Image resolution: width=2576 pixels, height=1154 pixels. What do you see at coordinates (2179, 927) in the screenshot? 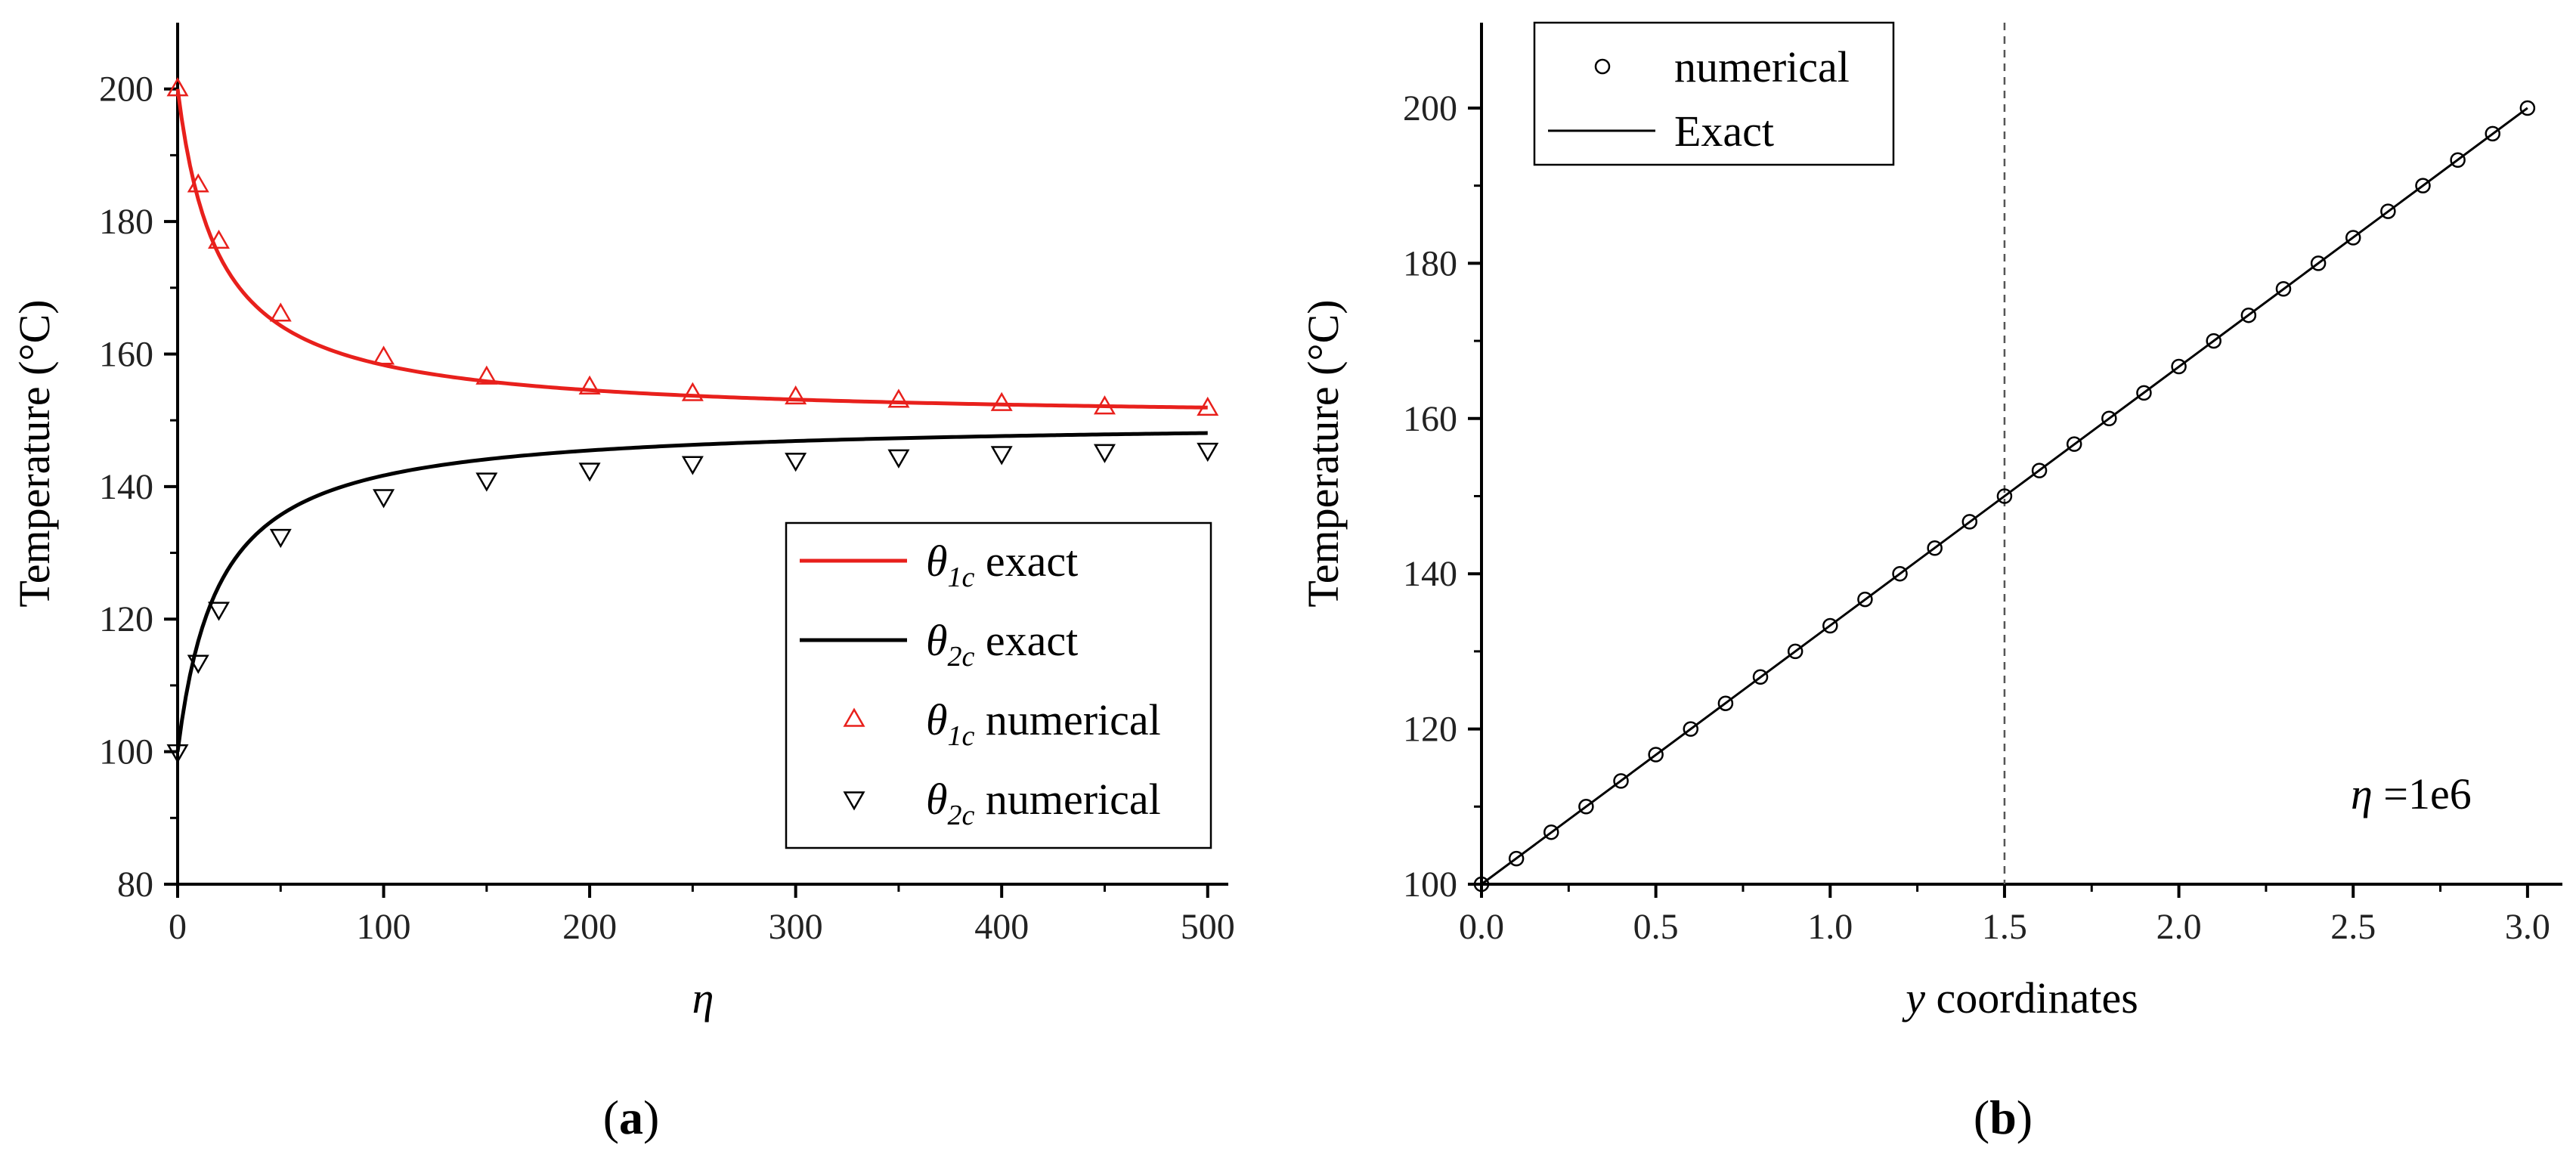
I see `x-tick-label: 2.0` at bounding box center [2179, 927].